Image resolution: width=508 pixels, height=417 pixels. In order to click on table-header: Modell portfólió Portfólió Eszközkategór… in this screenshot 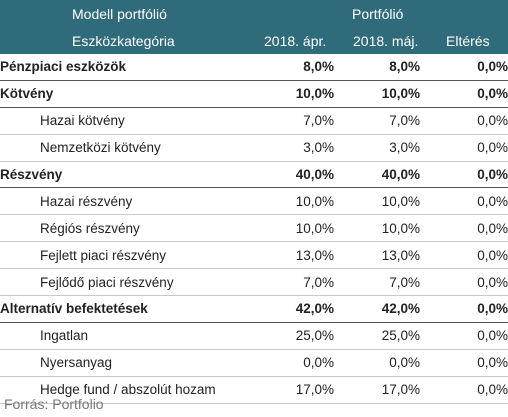, I will do `click(254, 27)`.